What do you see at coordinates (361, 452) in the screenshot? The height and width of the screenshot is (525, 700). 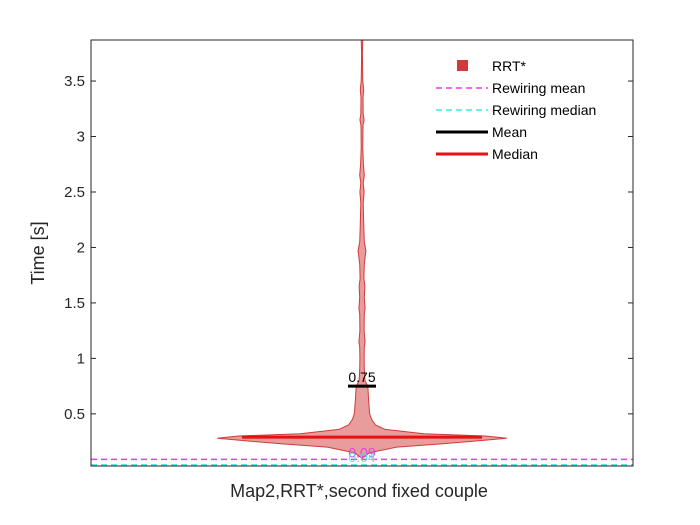 I see `rewiring-mean-value-label: 0.09` at bounding box center [361, 452].